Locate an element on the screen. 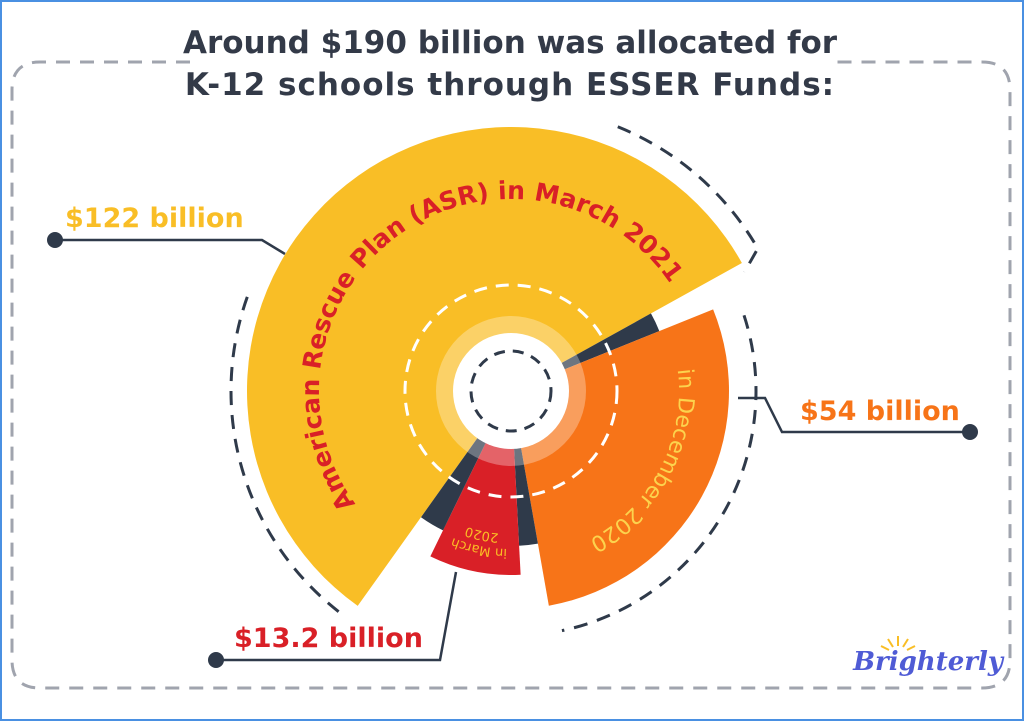 The width and height of the screenshot is (1024, 721). dashed-arc-orange is located at coordinates (659, 473).